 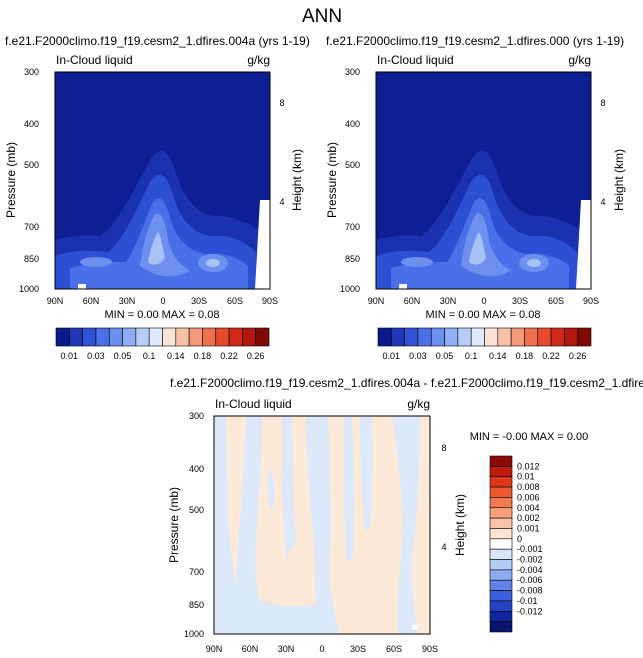 What do you see at coordinates (203, 356) in the screenshot?
I see `colorbar-label: 0.18` at bounding box center [203, 356].